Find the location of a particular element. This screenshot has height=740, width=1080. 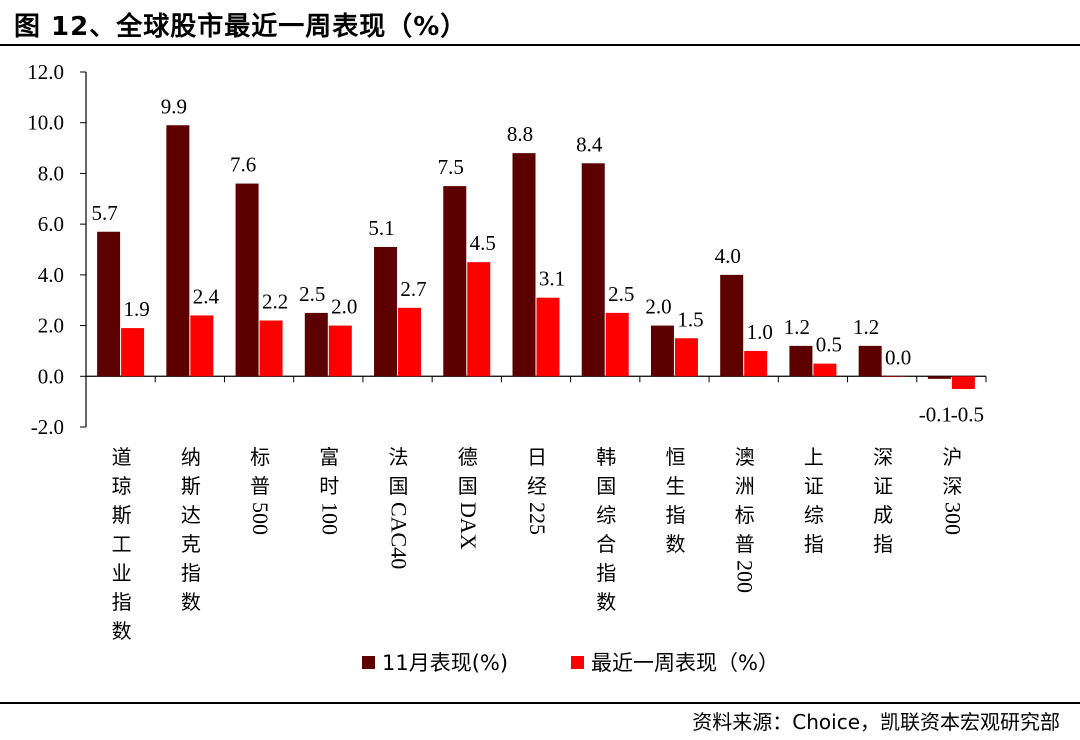

data-label: 8.4 is located at coordinates (589, 144).